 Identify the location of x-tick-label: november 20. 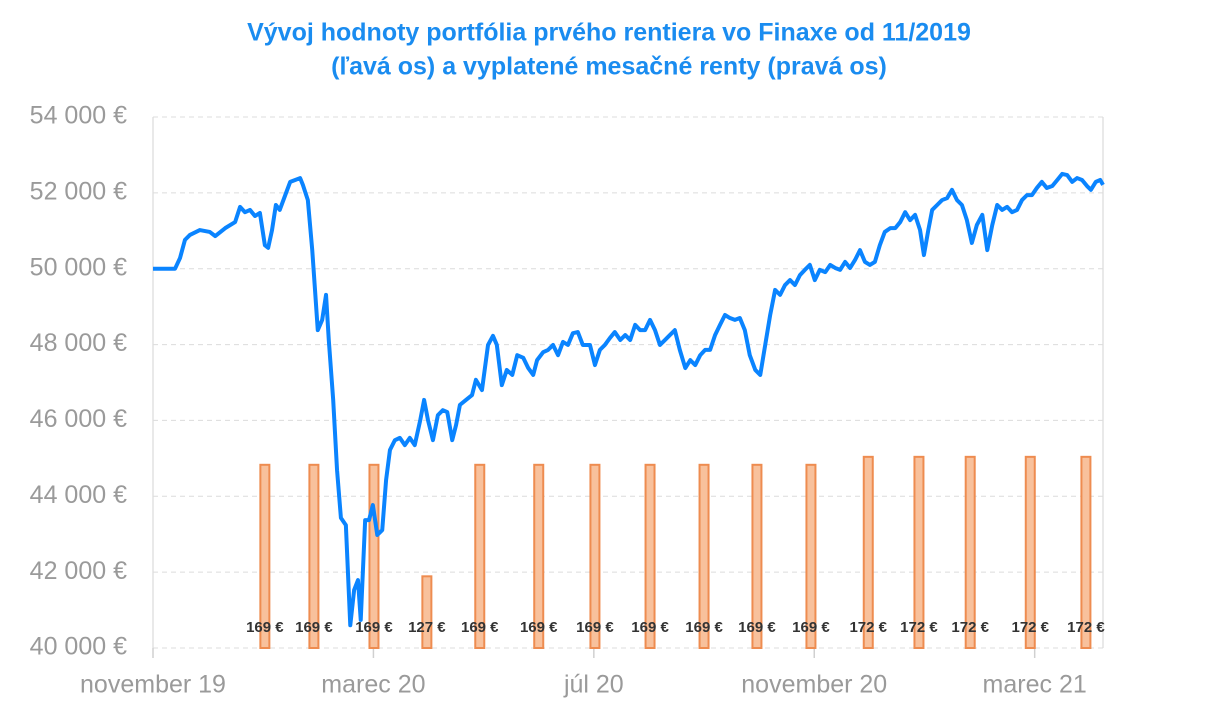
(814, 685).